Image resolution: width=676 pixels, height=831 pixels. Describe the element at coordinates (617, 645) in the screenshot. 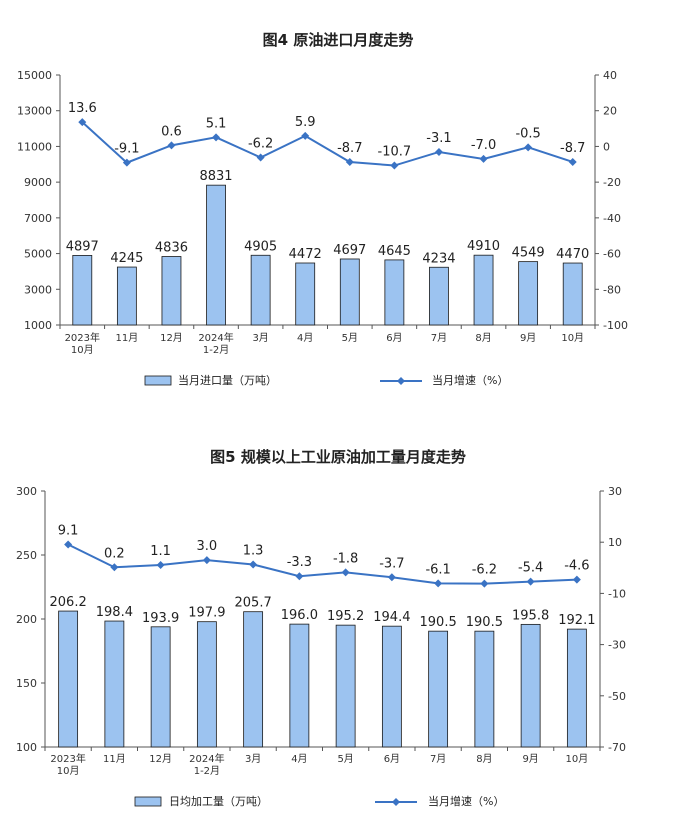

I see `right-tick-label: -30` at that location.